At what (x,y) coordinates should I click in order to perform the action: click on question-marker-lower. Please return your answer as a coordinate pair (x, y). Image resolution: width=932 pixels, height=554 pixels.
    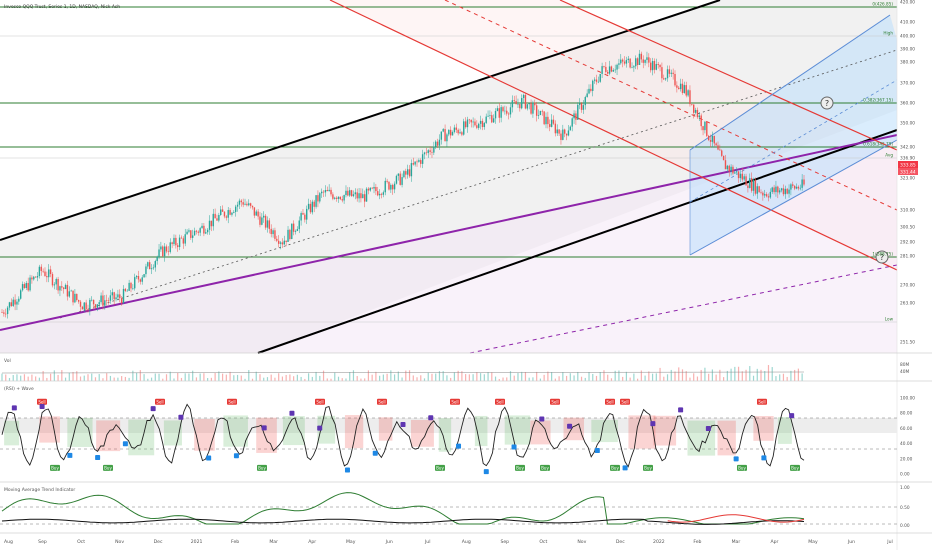
    Looking at the image, I should click on (882, 257).